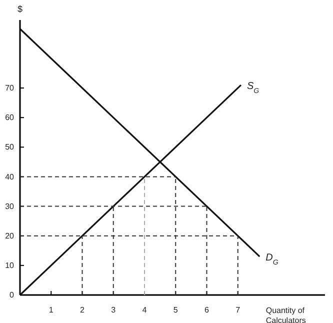 The width and height of the screenshot is (333, 323). Describe the element at coordinates (10, 235) in the screenshot. I see `y-tick-label: 20` at that location.